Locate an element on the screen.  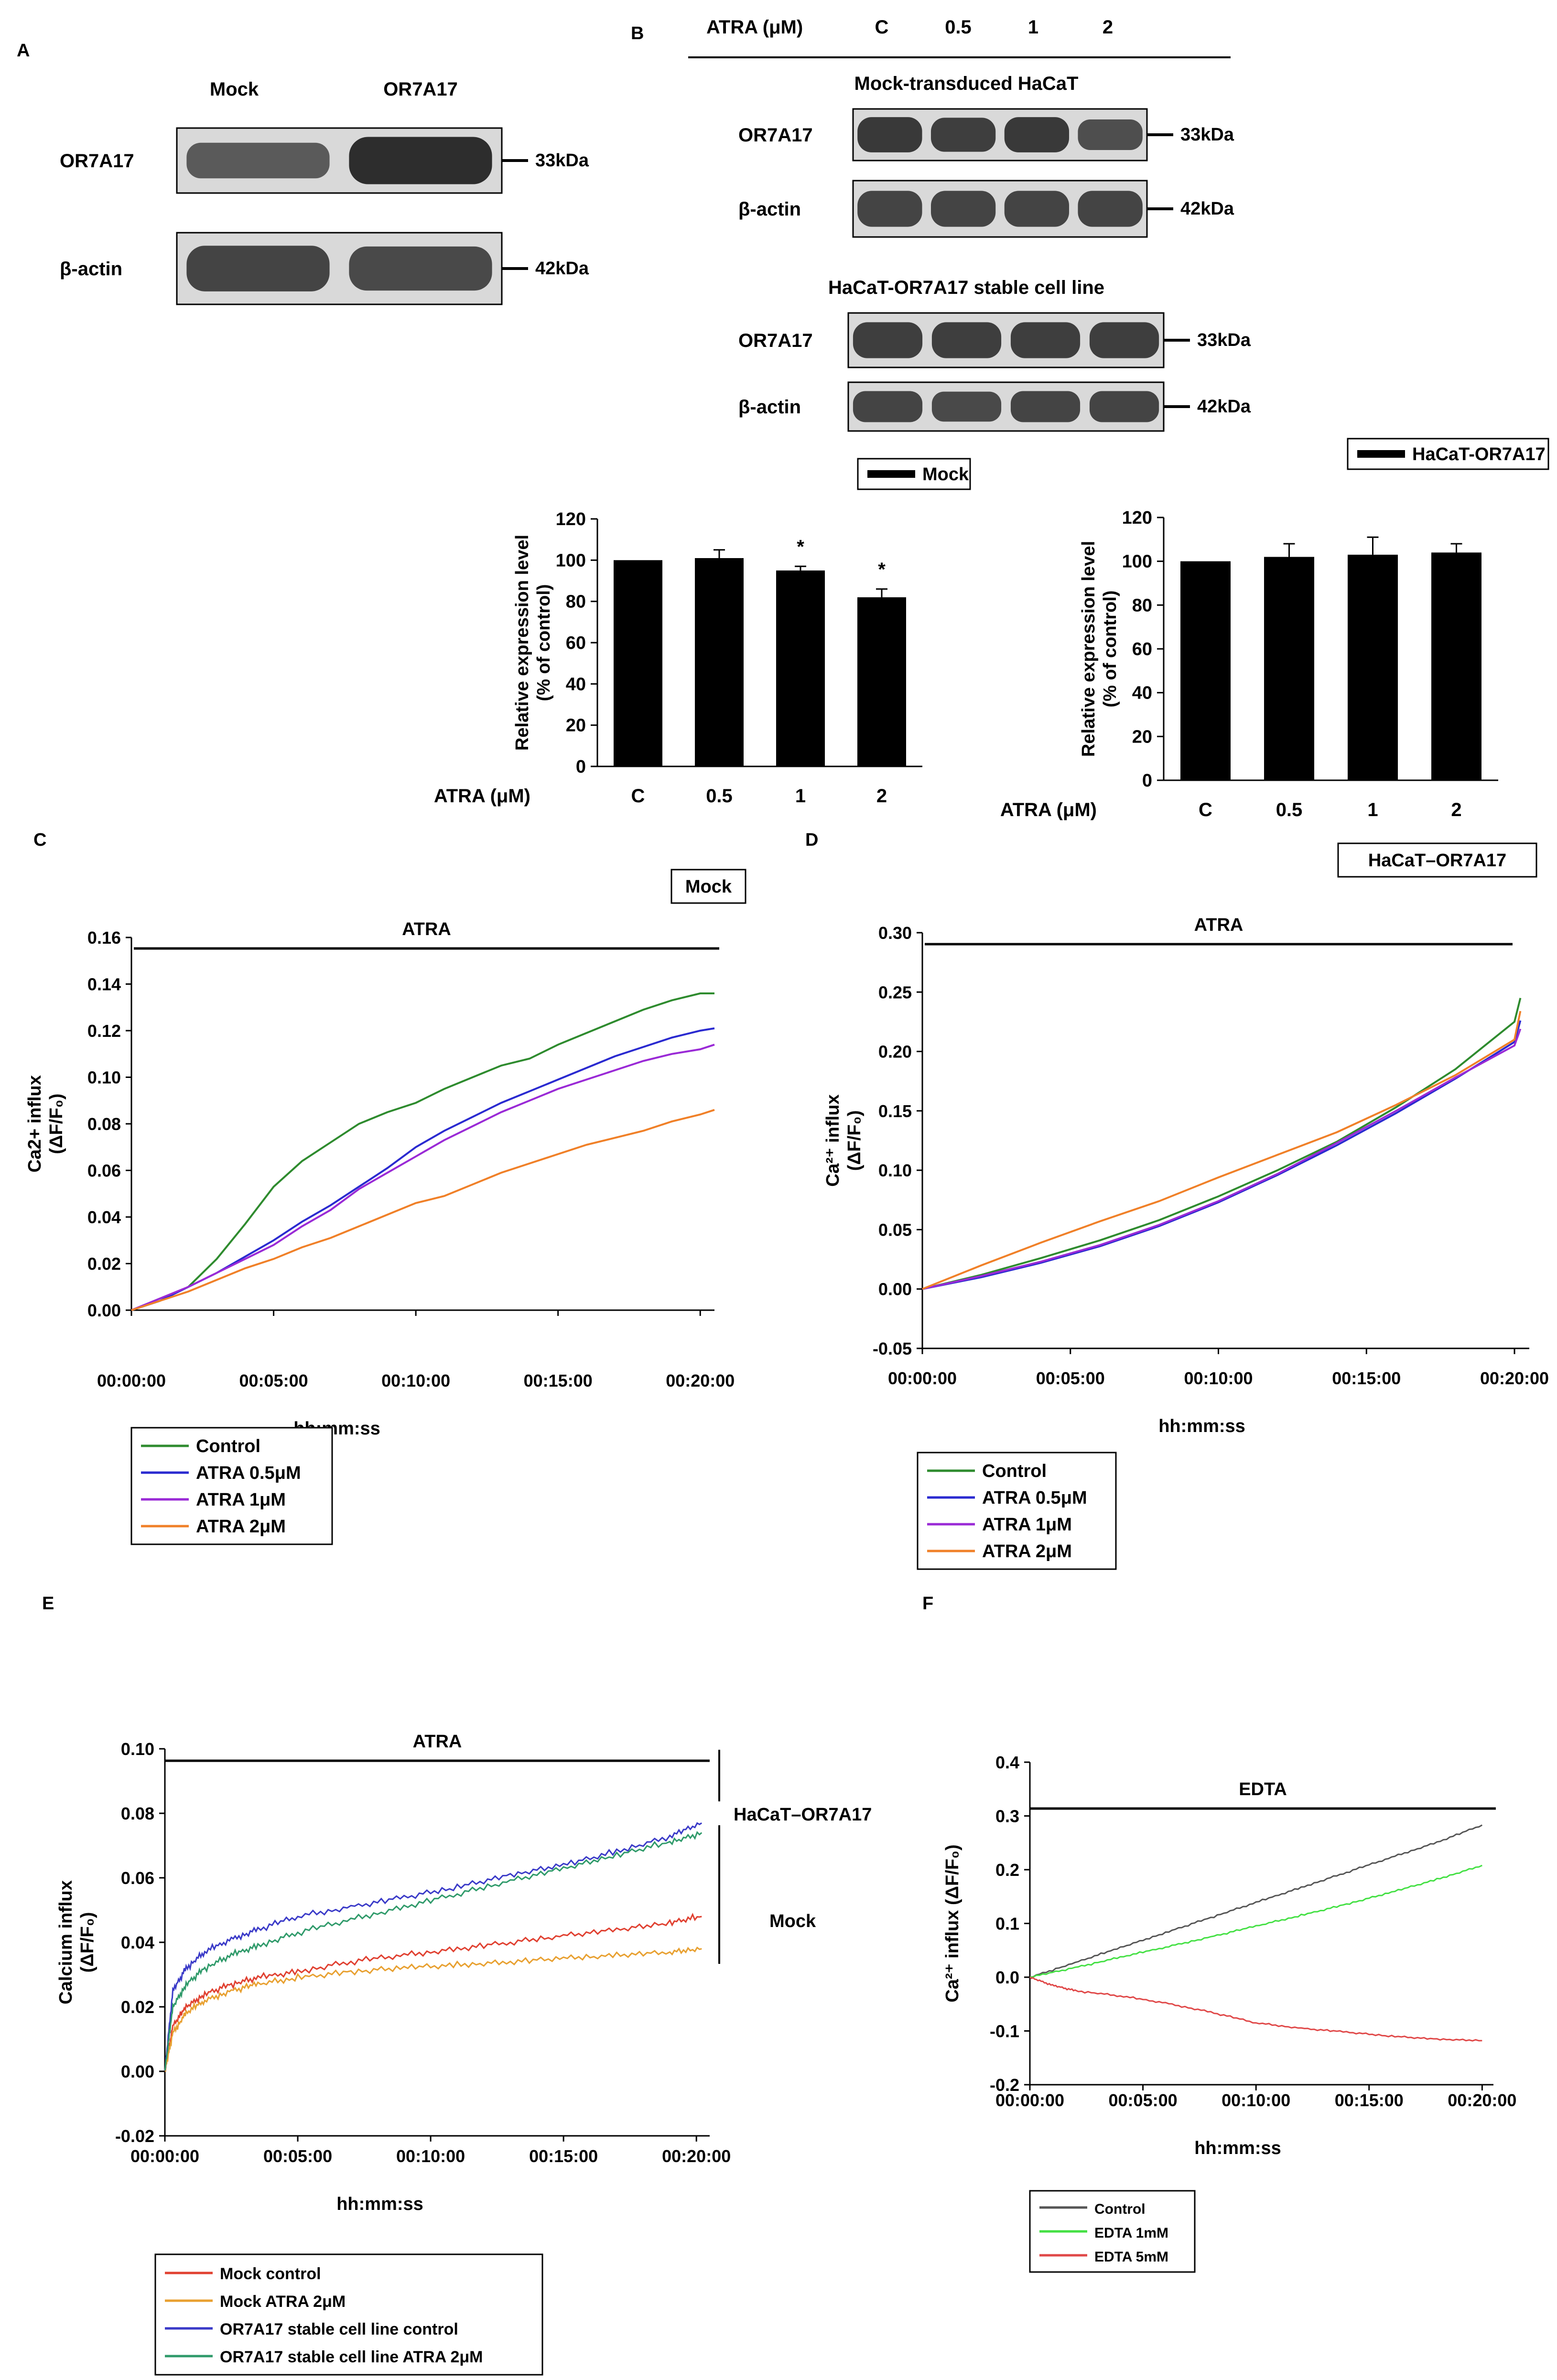
x-axis-title: ATRA (μM) is located at coordinates (482, 797).